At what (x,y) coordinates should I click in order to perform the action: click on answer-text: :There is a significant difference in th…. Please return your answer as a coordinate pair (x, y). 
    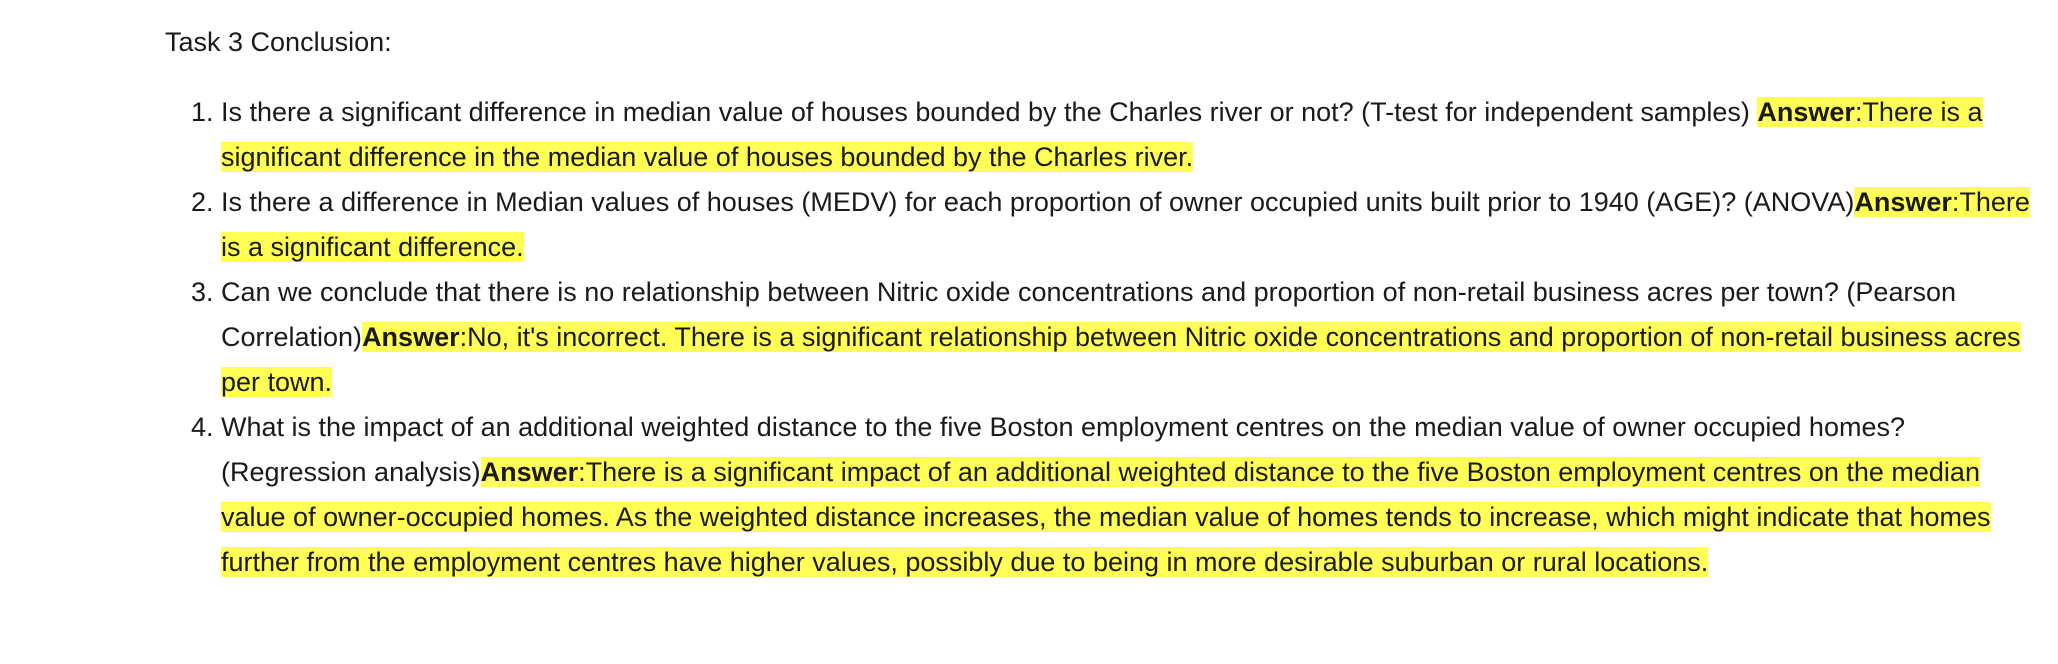
    Looking at the image, I should click on (1102, 134).